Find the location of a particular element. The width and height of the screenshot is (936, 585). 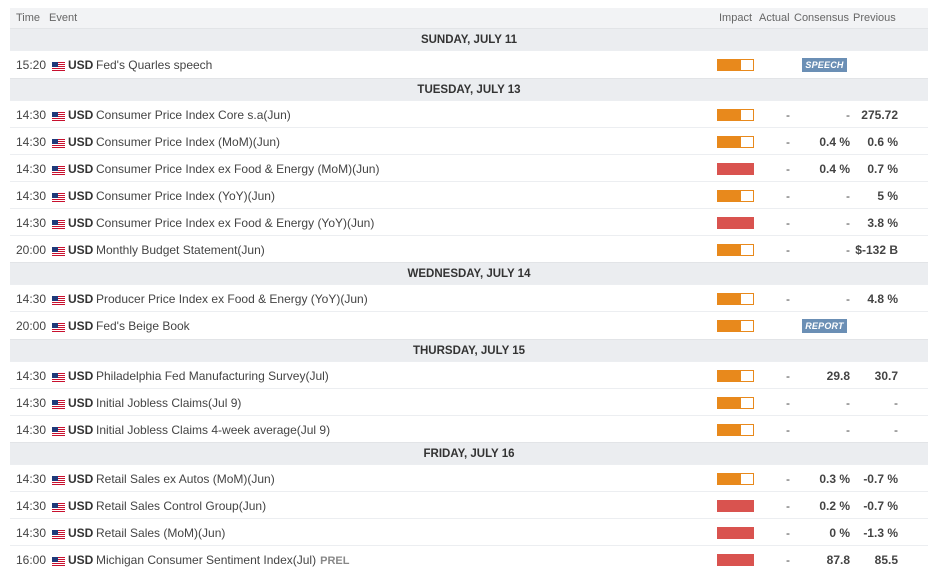

event-name-text: Consumer Price Index (MoM)(Jun) is located at coordinates (188, 142).